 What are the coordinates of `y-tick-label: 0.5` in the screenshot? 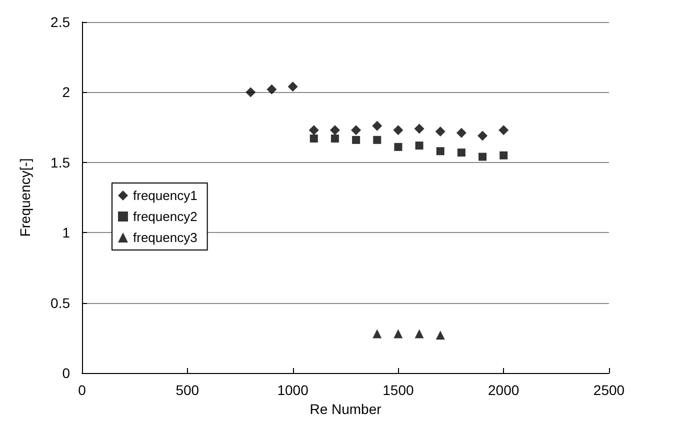 It's located at (60, 302).